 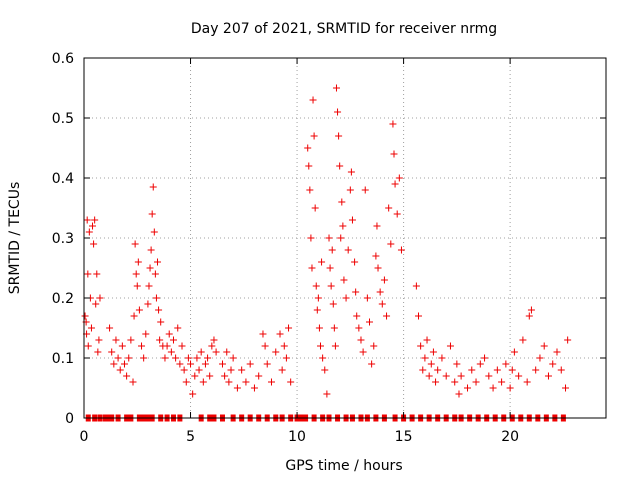 What do you see at coordinates (63, 239) in the screenshot?
I see `y-tick-label: 0.3` at bounding box center [63, 239].